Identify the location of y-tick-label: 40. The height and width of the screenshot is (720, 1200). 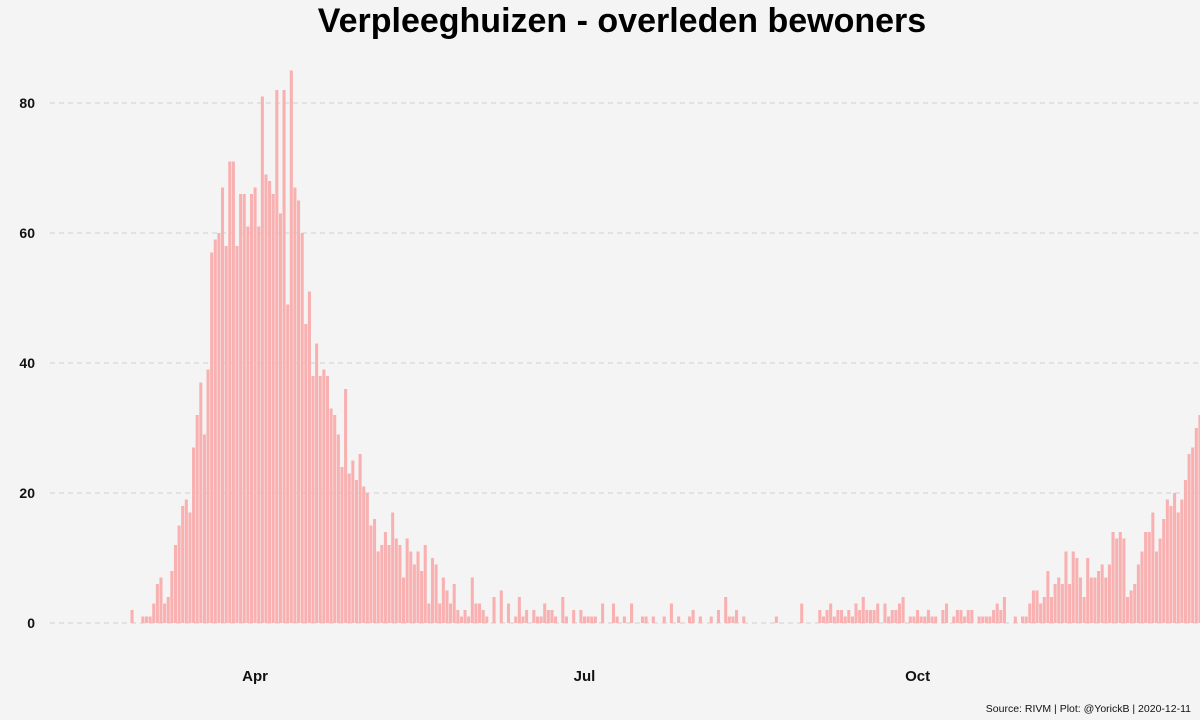
(27, 363).